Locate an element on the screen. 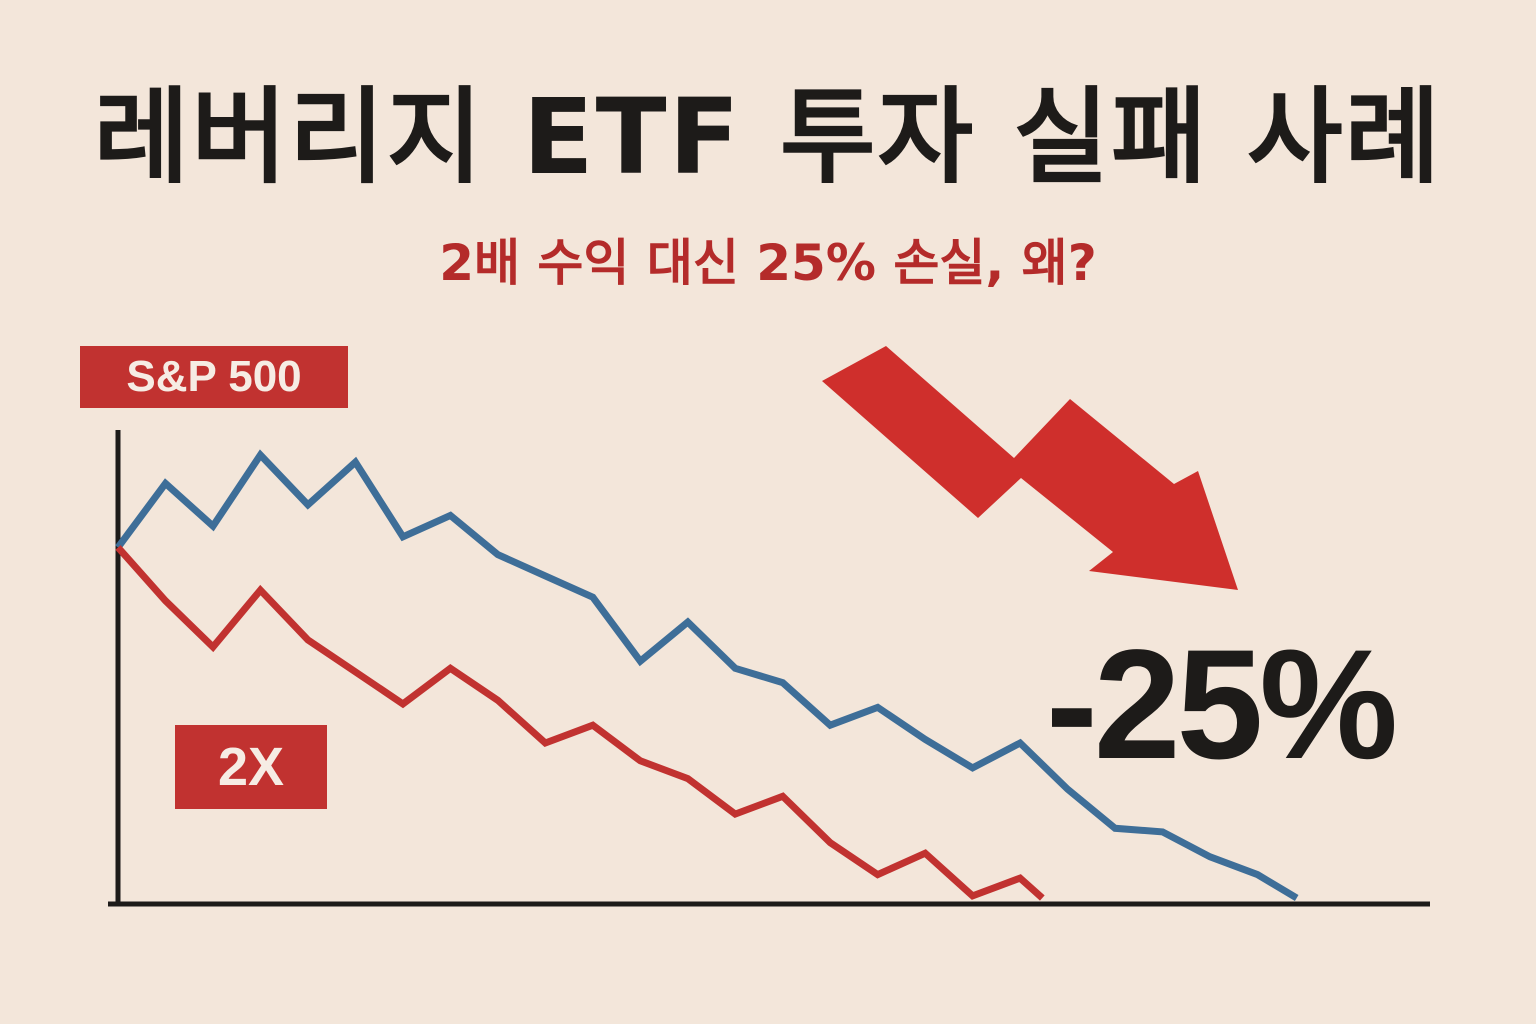  sp500-label: S&P 500 is located at coordinates (214, 377).